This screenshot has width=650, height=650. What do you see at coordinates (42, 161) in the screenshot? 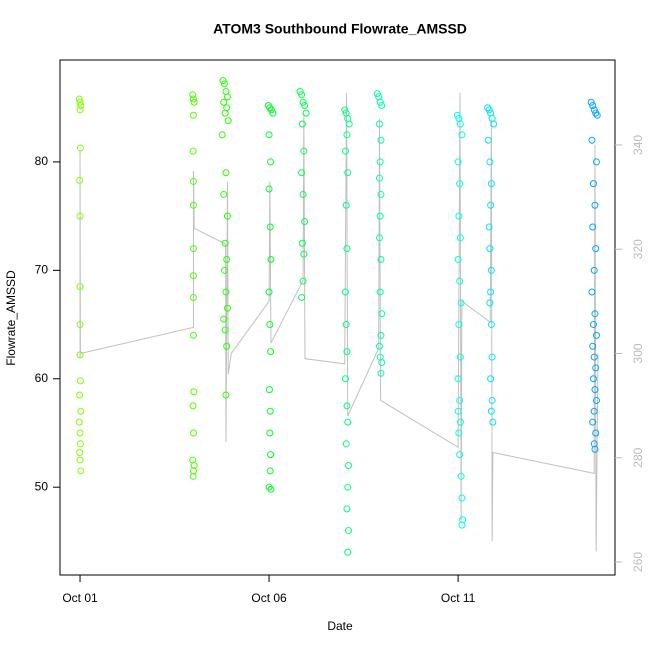
I see `y-tick-label: 80` at bounding box center [42, 161].